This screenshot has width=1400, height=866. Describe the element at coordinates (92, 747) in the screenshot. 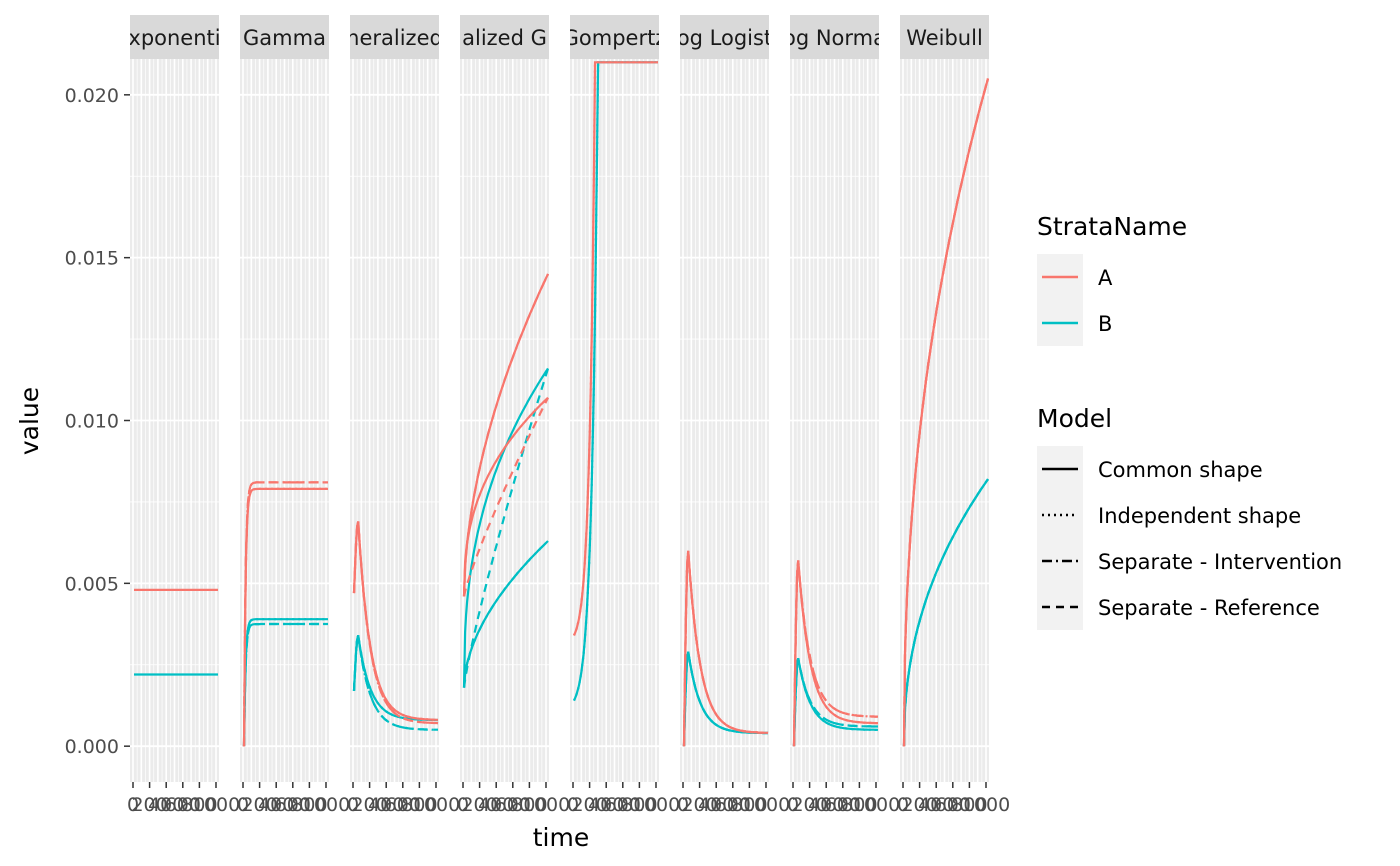

I see `y-tick-label: 0.000` at that location.